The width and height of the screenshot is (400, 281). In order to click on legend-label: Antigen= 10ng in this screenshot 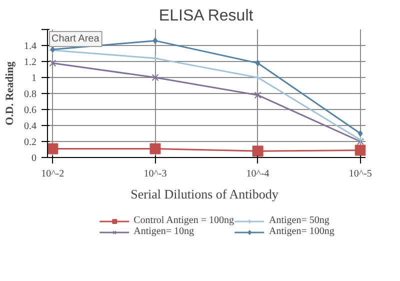, I will do `click(164, 231)`.